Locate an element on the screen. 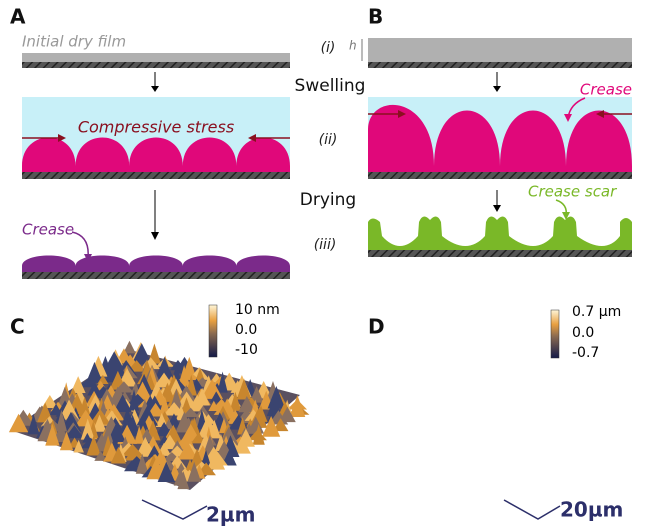 The width and height of the screenshot is (662, 529). panel-label: A is located at coordinates (18, 17).